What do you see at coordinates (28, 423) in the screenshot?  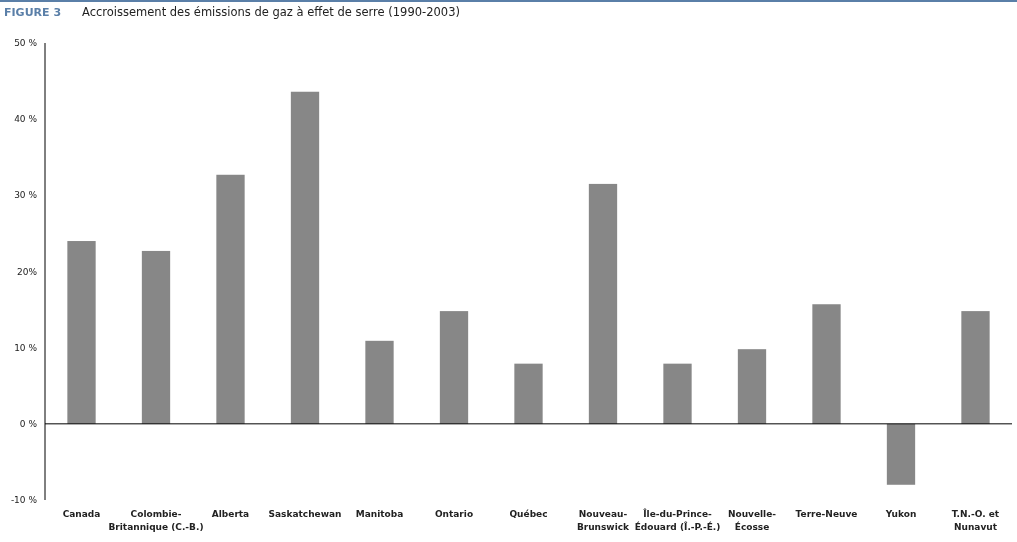 I see `y-tick-label: 0 %` at bounding box center [28, 423].